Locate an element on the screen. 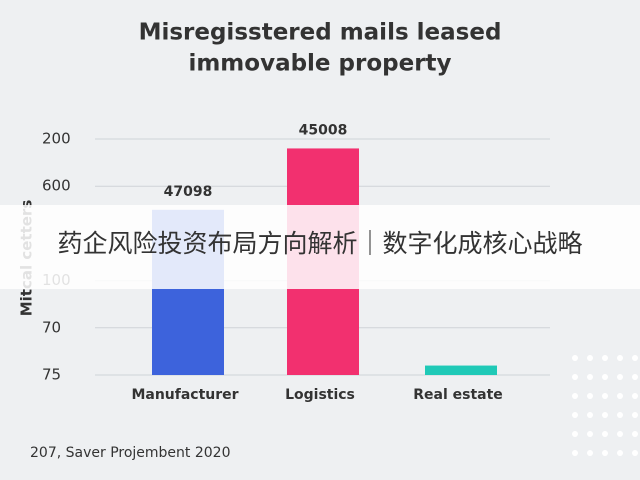  y-tick-label: 200 is located at coordinates (56, 139).